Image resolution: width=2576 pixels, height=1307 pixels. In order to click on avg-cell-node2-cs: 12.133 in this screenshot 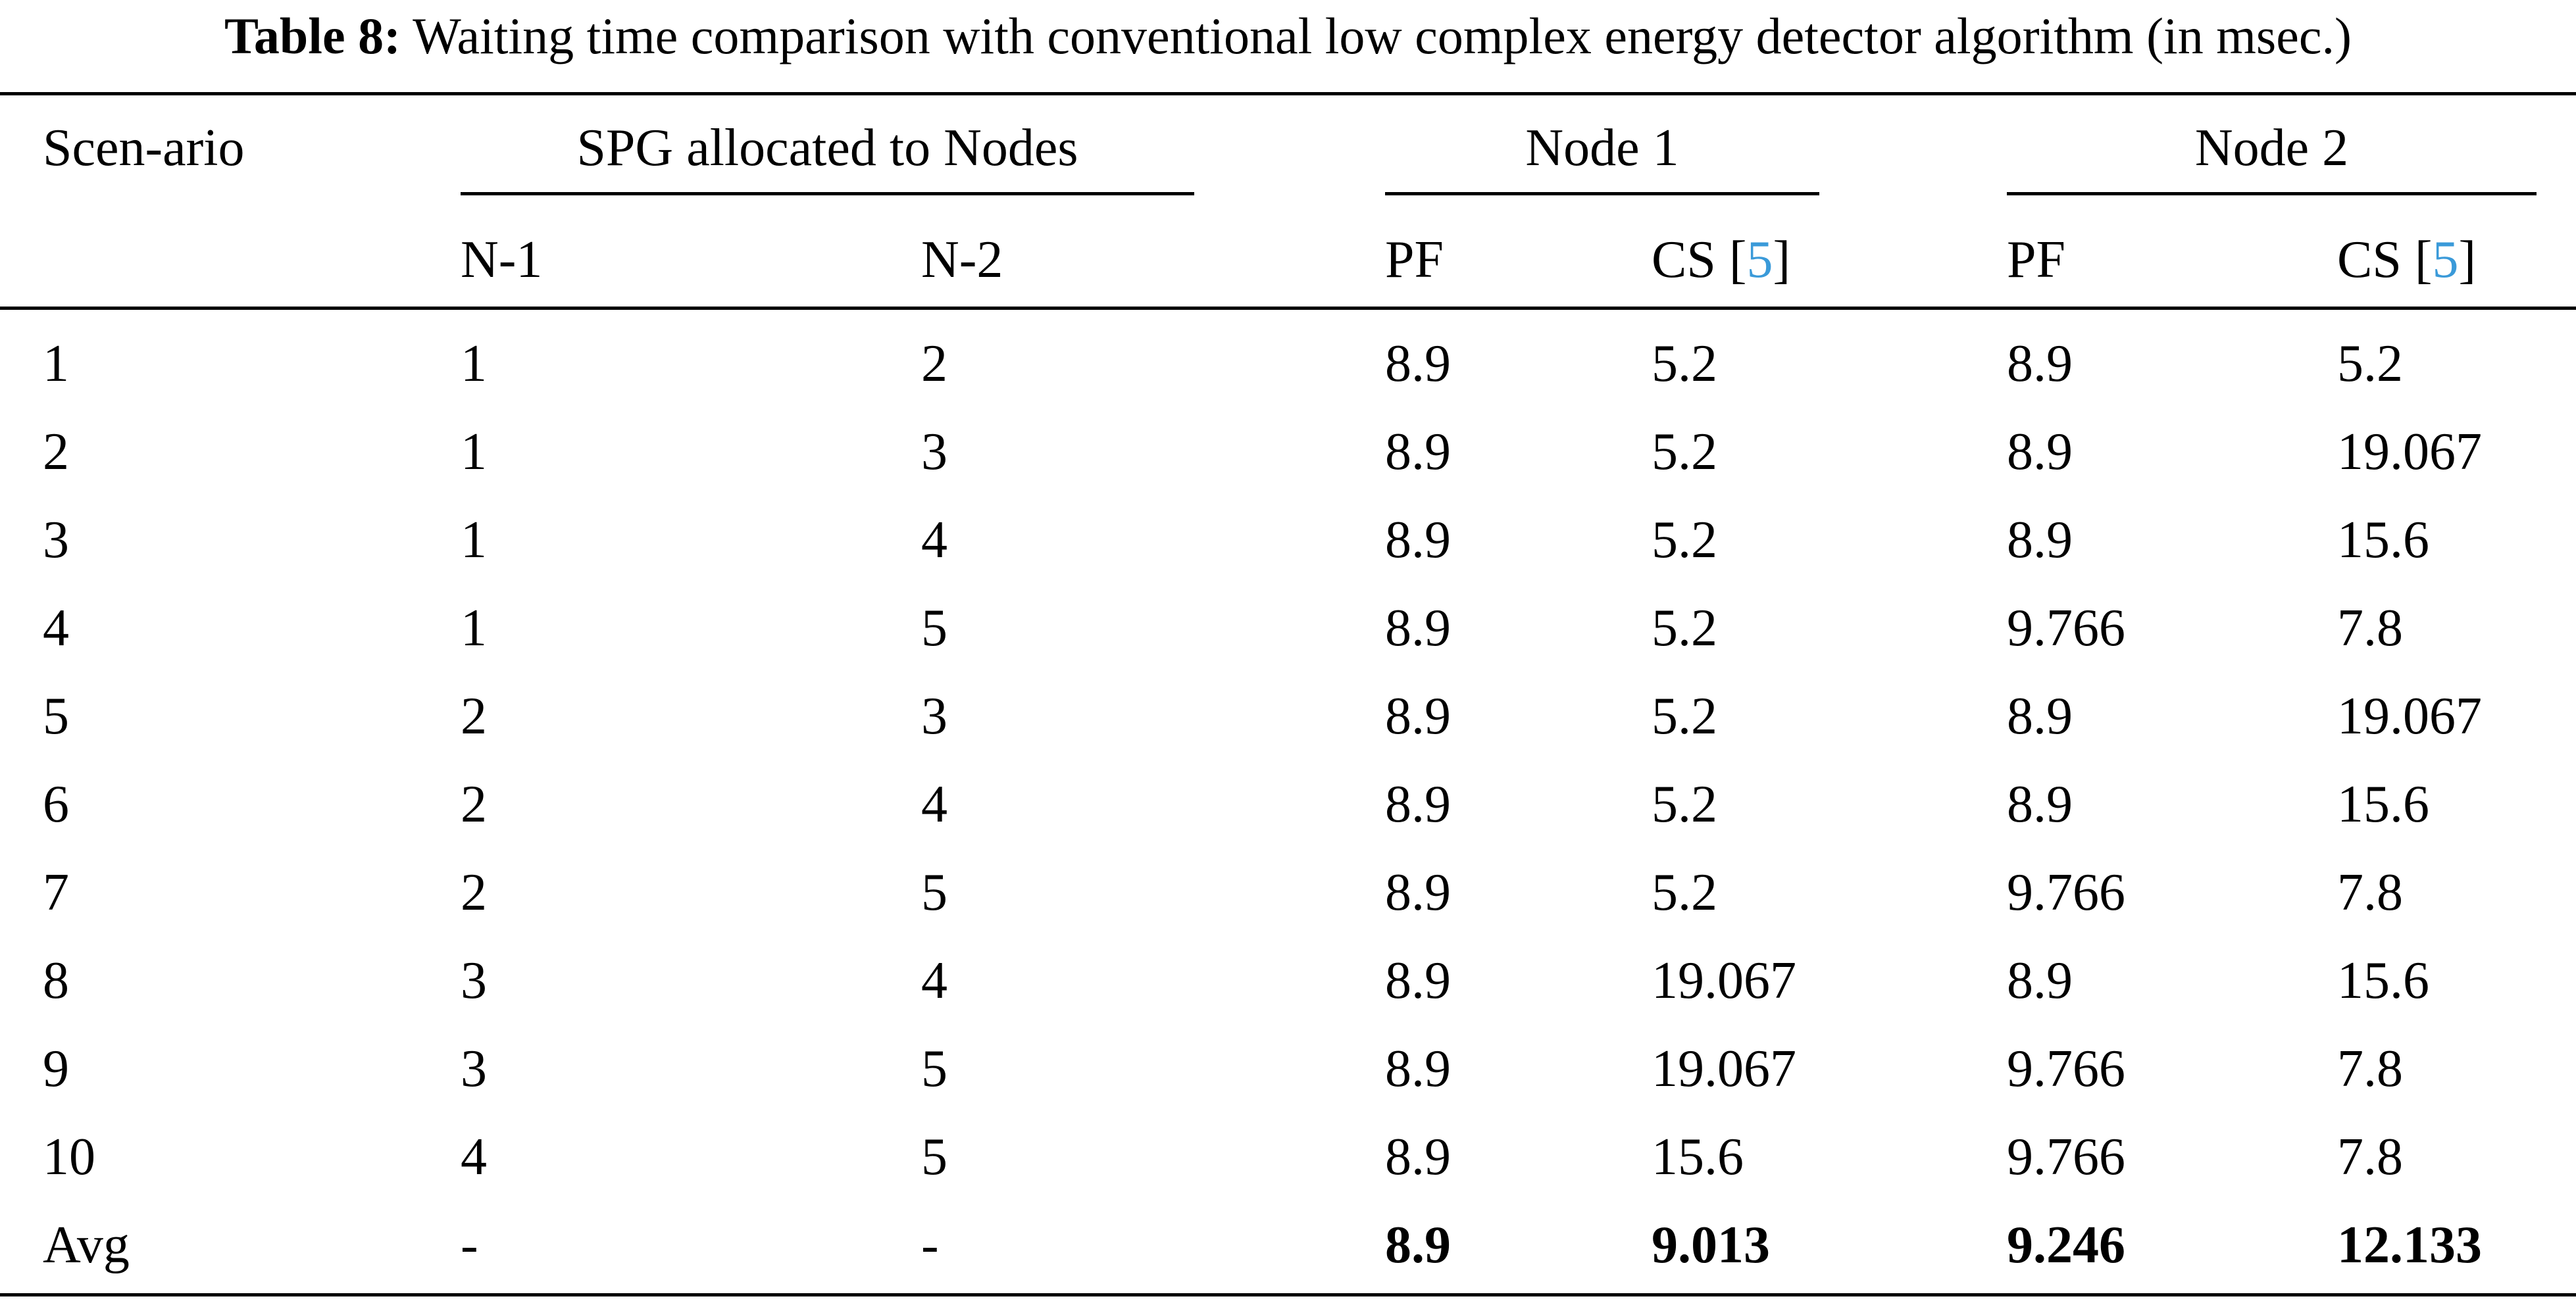, I will do `click(2409, 1245)`.